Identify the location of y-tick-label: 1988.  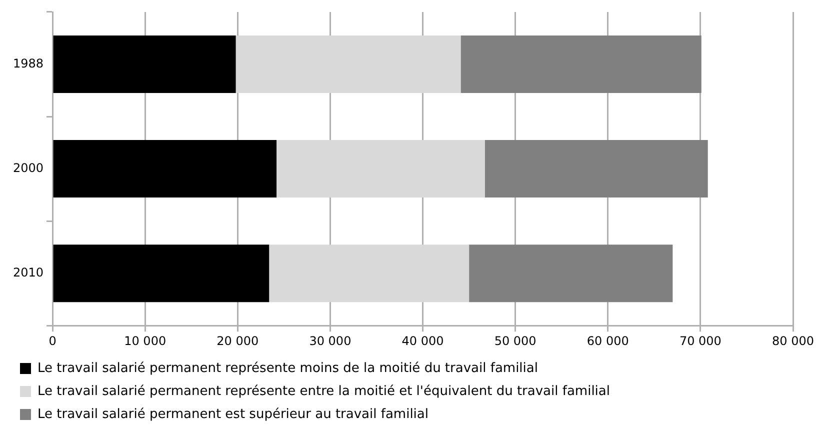
(28, 63).